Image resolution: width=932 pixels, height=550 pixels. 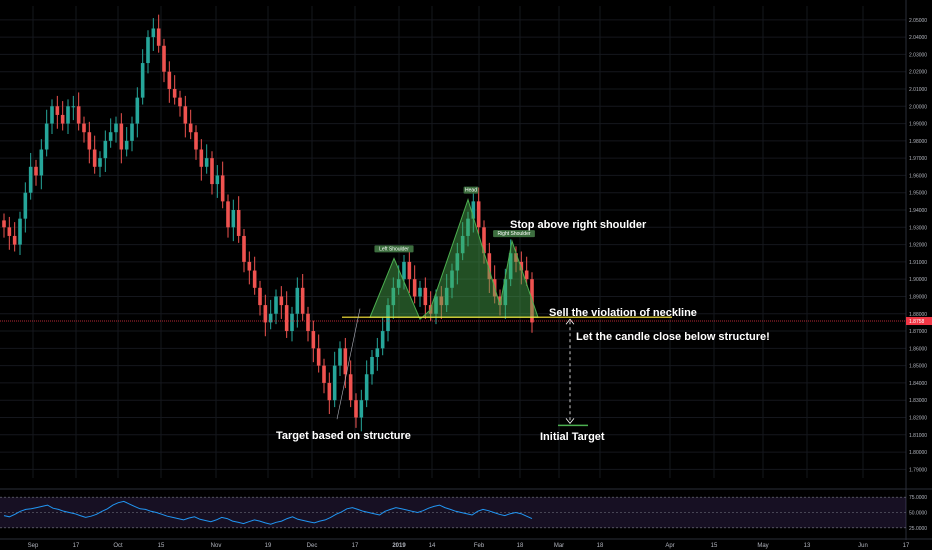 What do you see at coordinates (432, 546) in the screenshot?
I see `time-tick-label: 14` at bounding box center [432, 546].